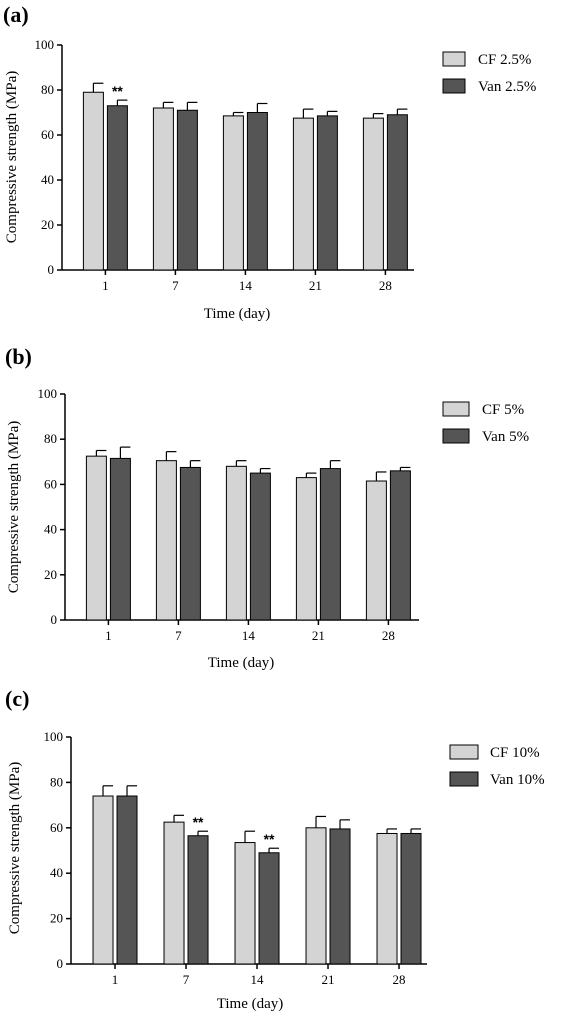 The width and height of the screenshot is (563, 1018). What do you see at coordinates (237, 314) in the screenshot?
I see `panel-a-x-axis-title: Time (day)` at bounding box center [237, 314].